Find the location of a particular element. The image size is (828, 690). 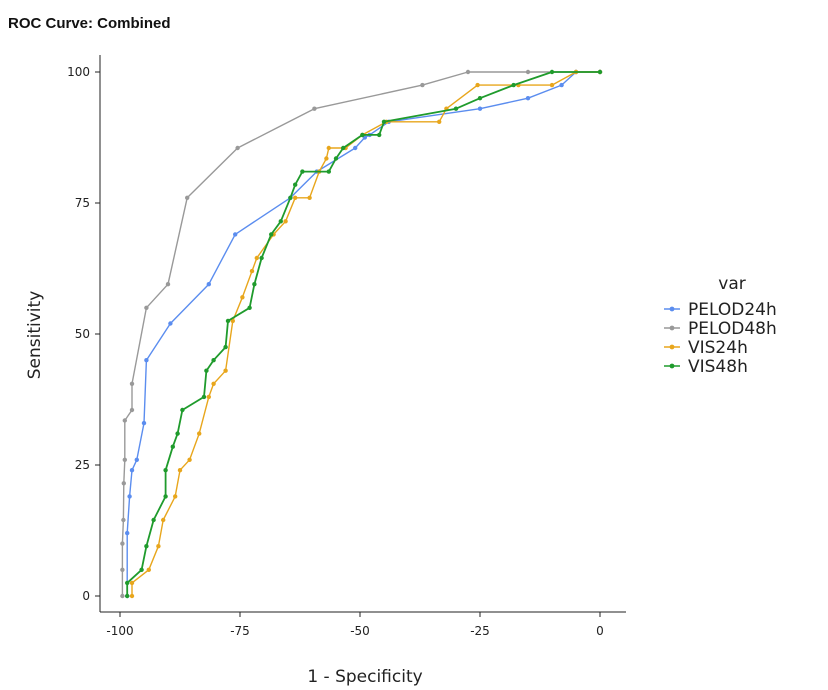

y-tick-label: 25 is located at coordinates (82, 465).